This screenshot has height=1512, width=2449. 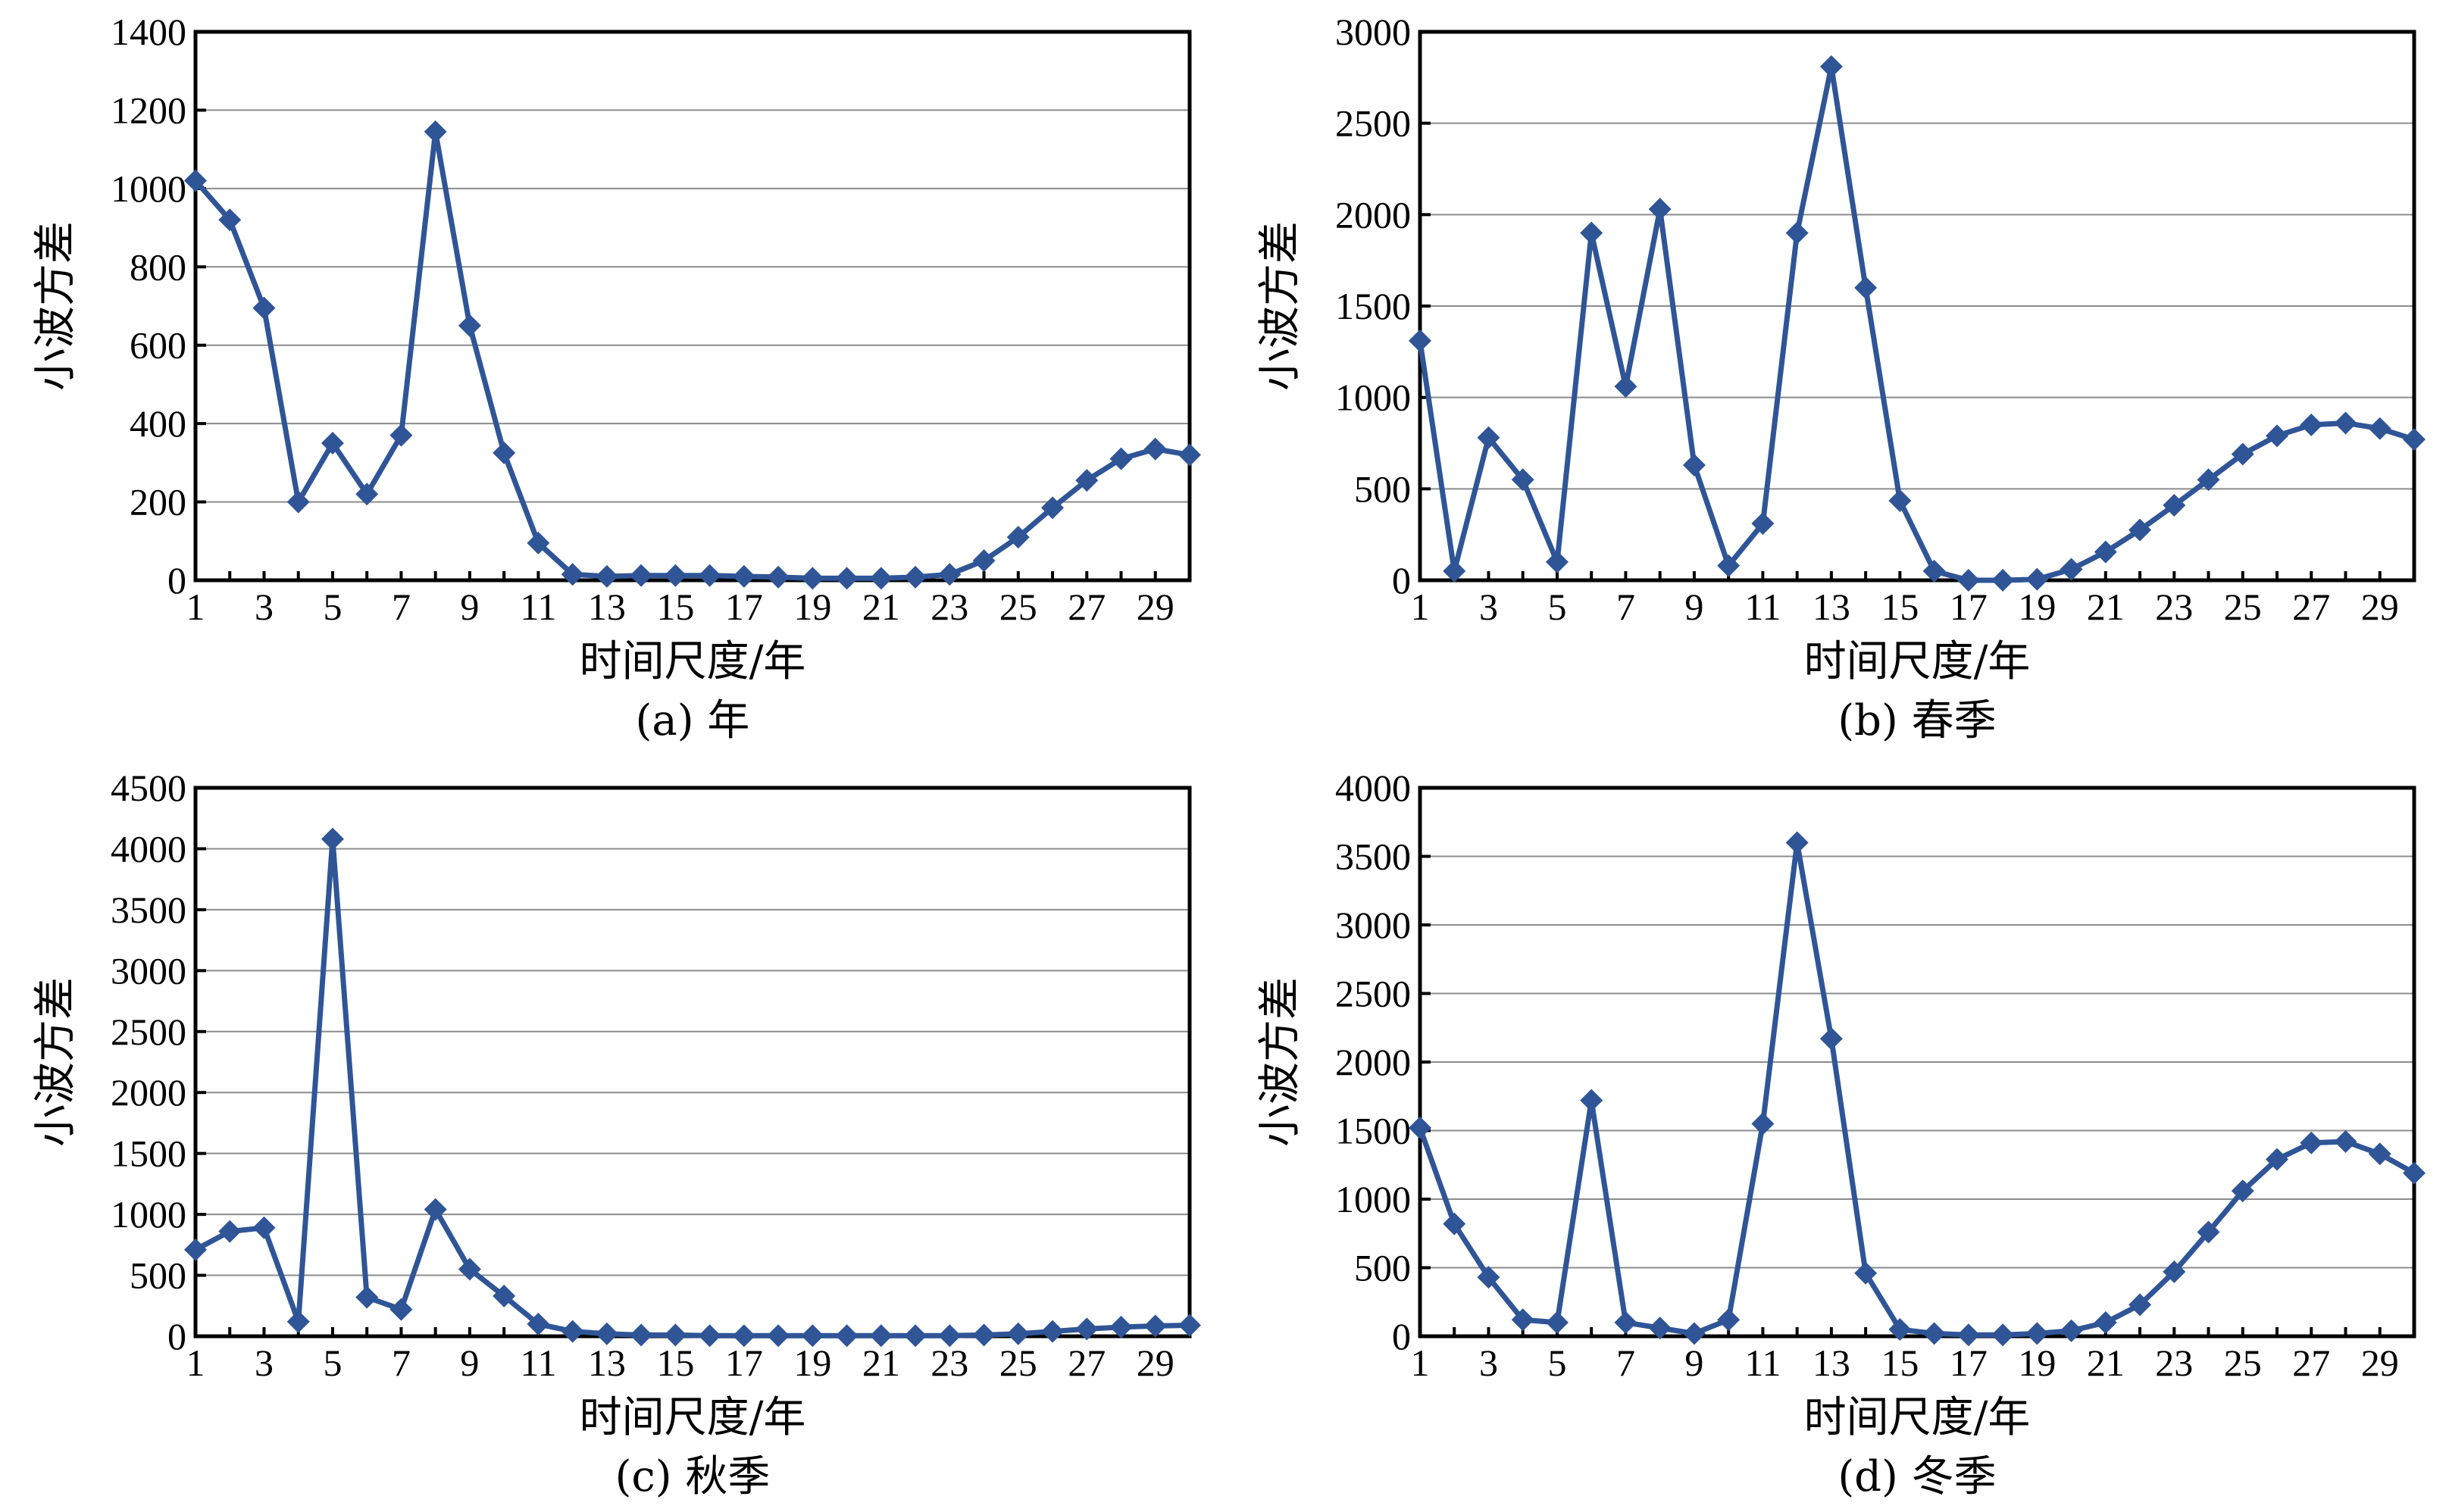 I want to click on y-tick-label: 4000, so click(x=1373, y=788).